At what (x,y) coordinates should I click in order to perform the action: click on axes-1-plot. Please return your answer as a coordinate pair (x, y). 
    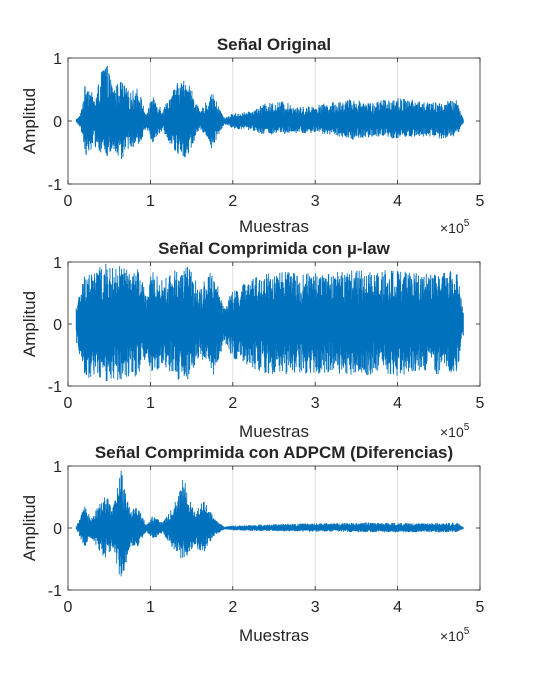
    Looking at the image, I should click on (269, 112).